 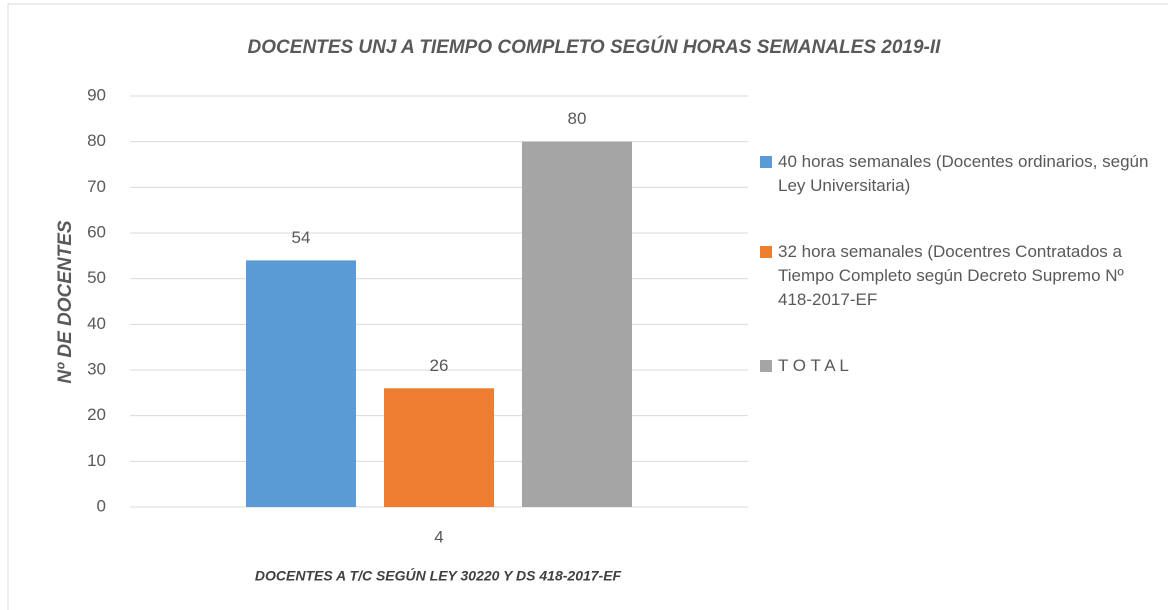 What do you see at coordinates (96, 231) in the screenshot?
I see `y-tick-label: 60` at bounding box center [96, 231].